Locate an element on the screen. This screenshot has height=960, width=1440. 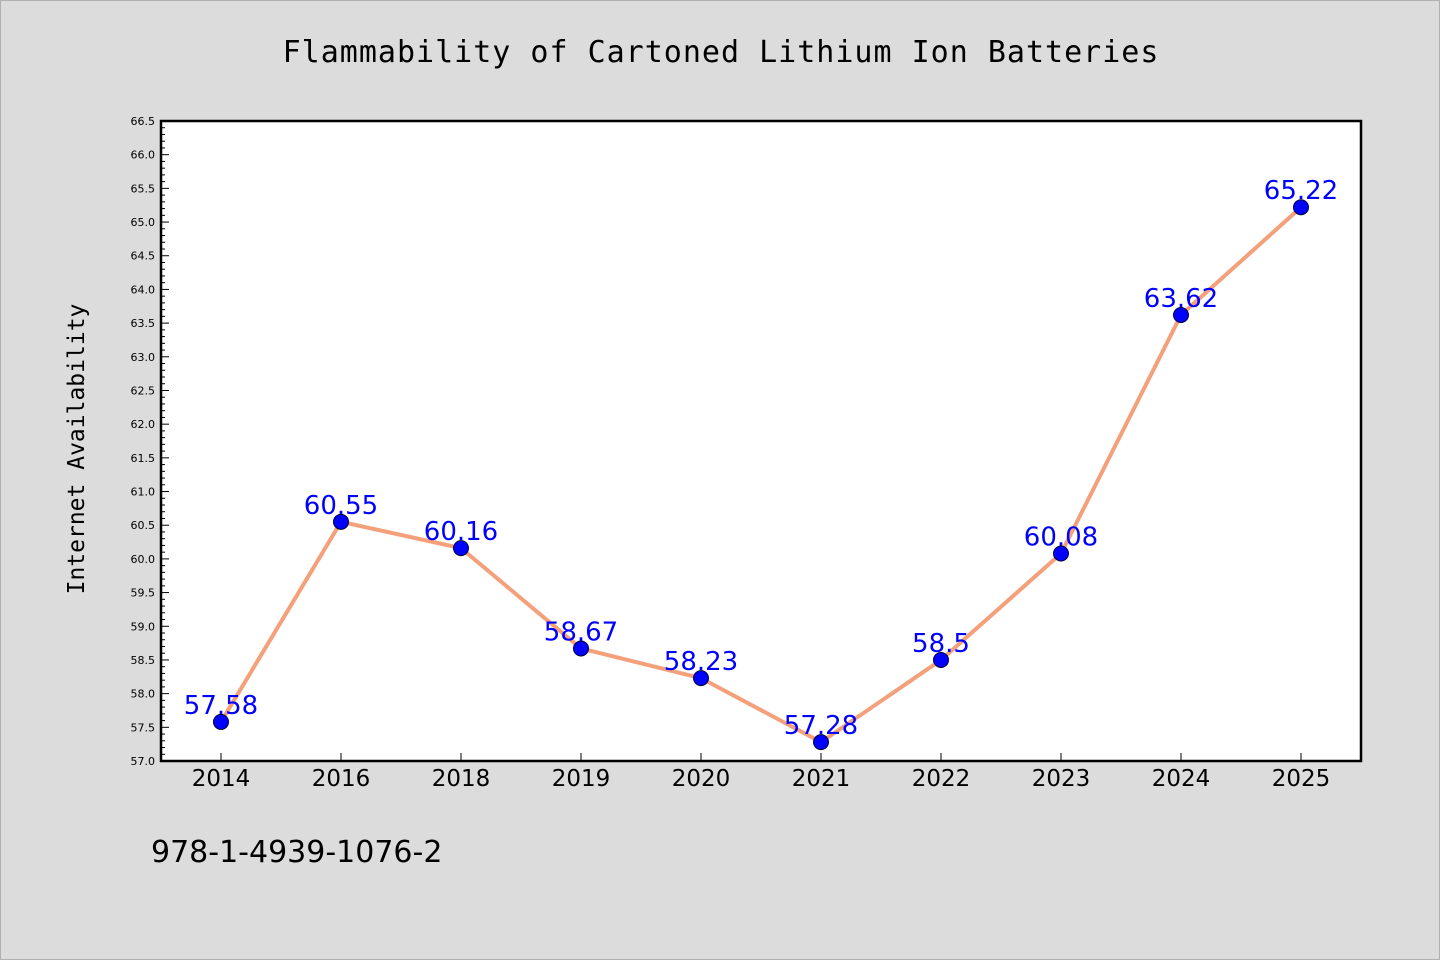
y-tick-label: 64.0 is located at coordinates (143, 289).